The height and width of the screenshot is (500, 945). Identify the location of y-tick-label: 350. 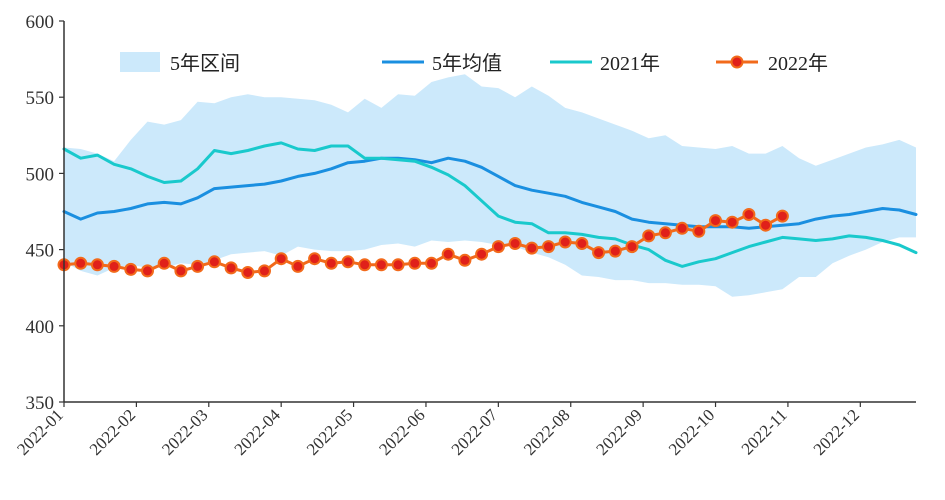
(40, 403).